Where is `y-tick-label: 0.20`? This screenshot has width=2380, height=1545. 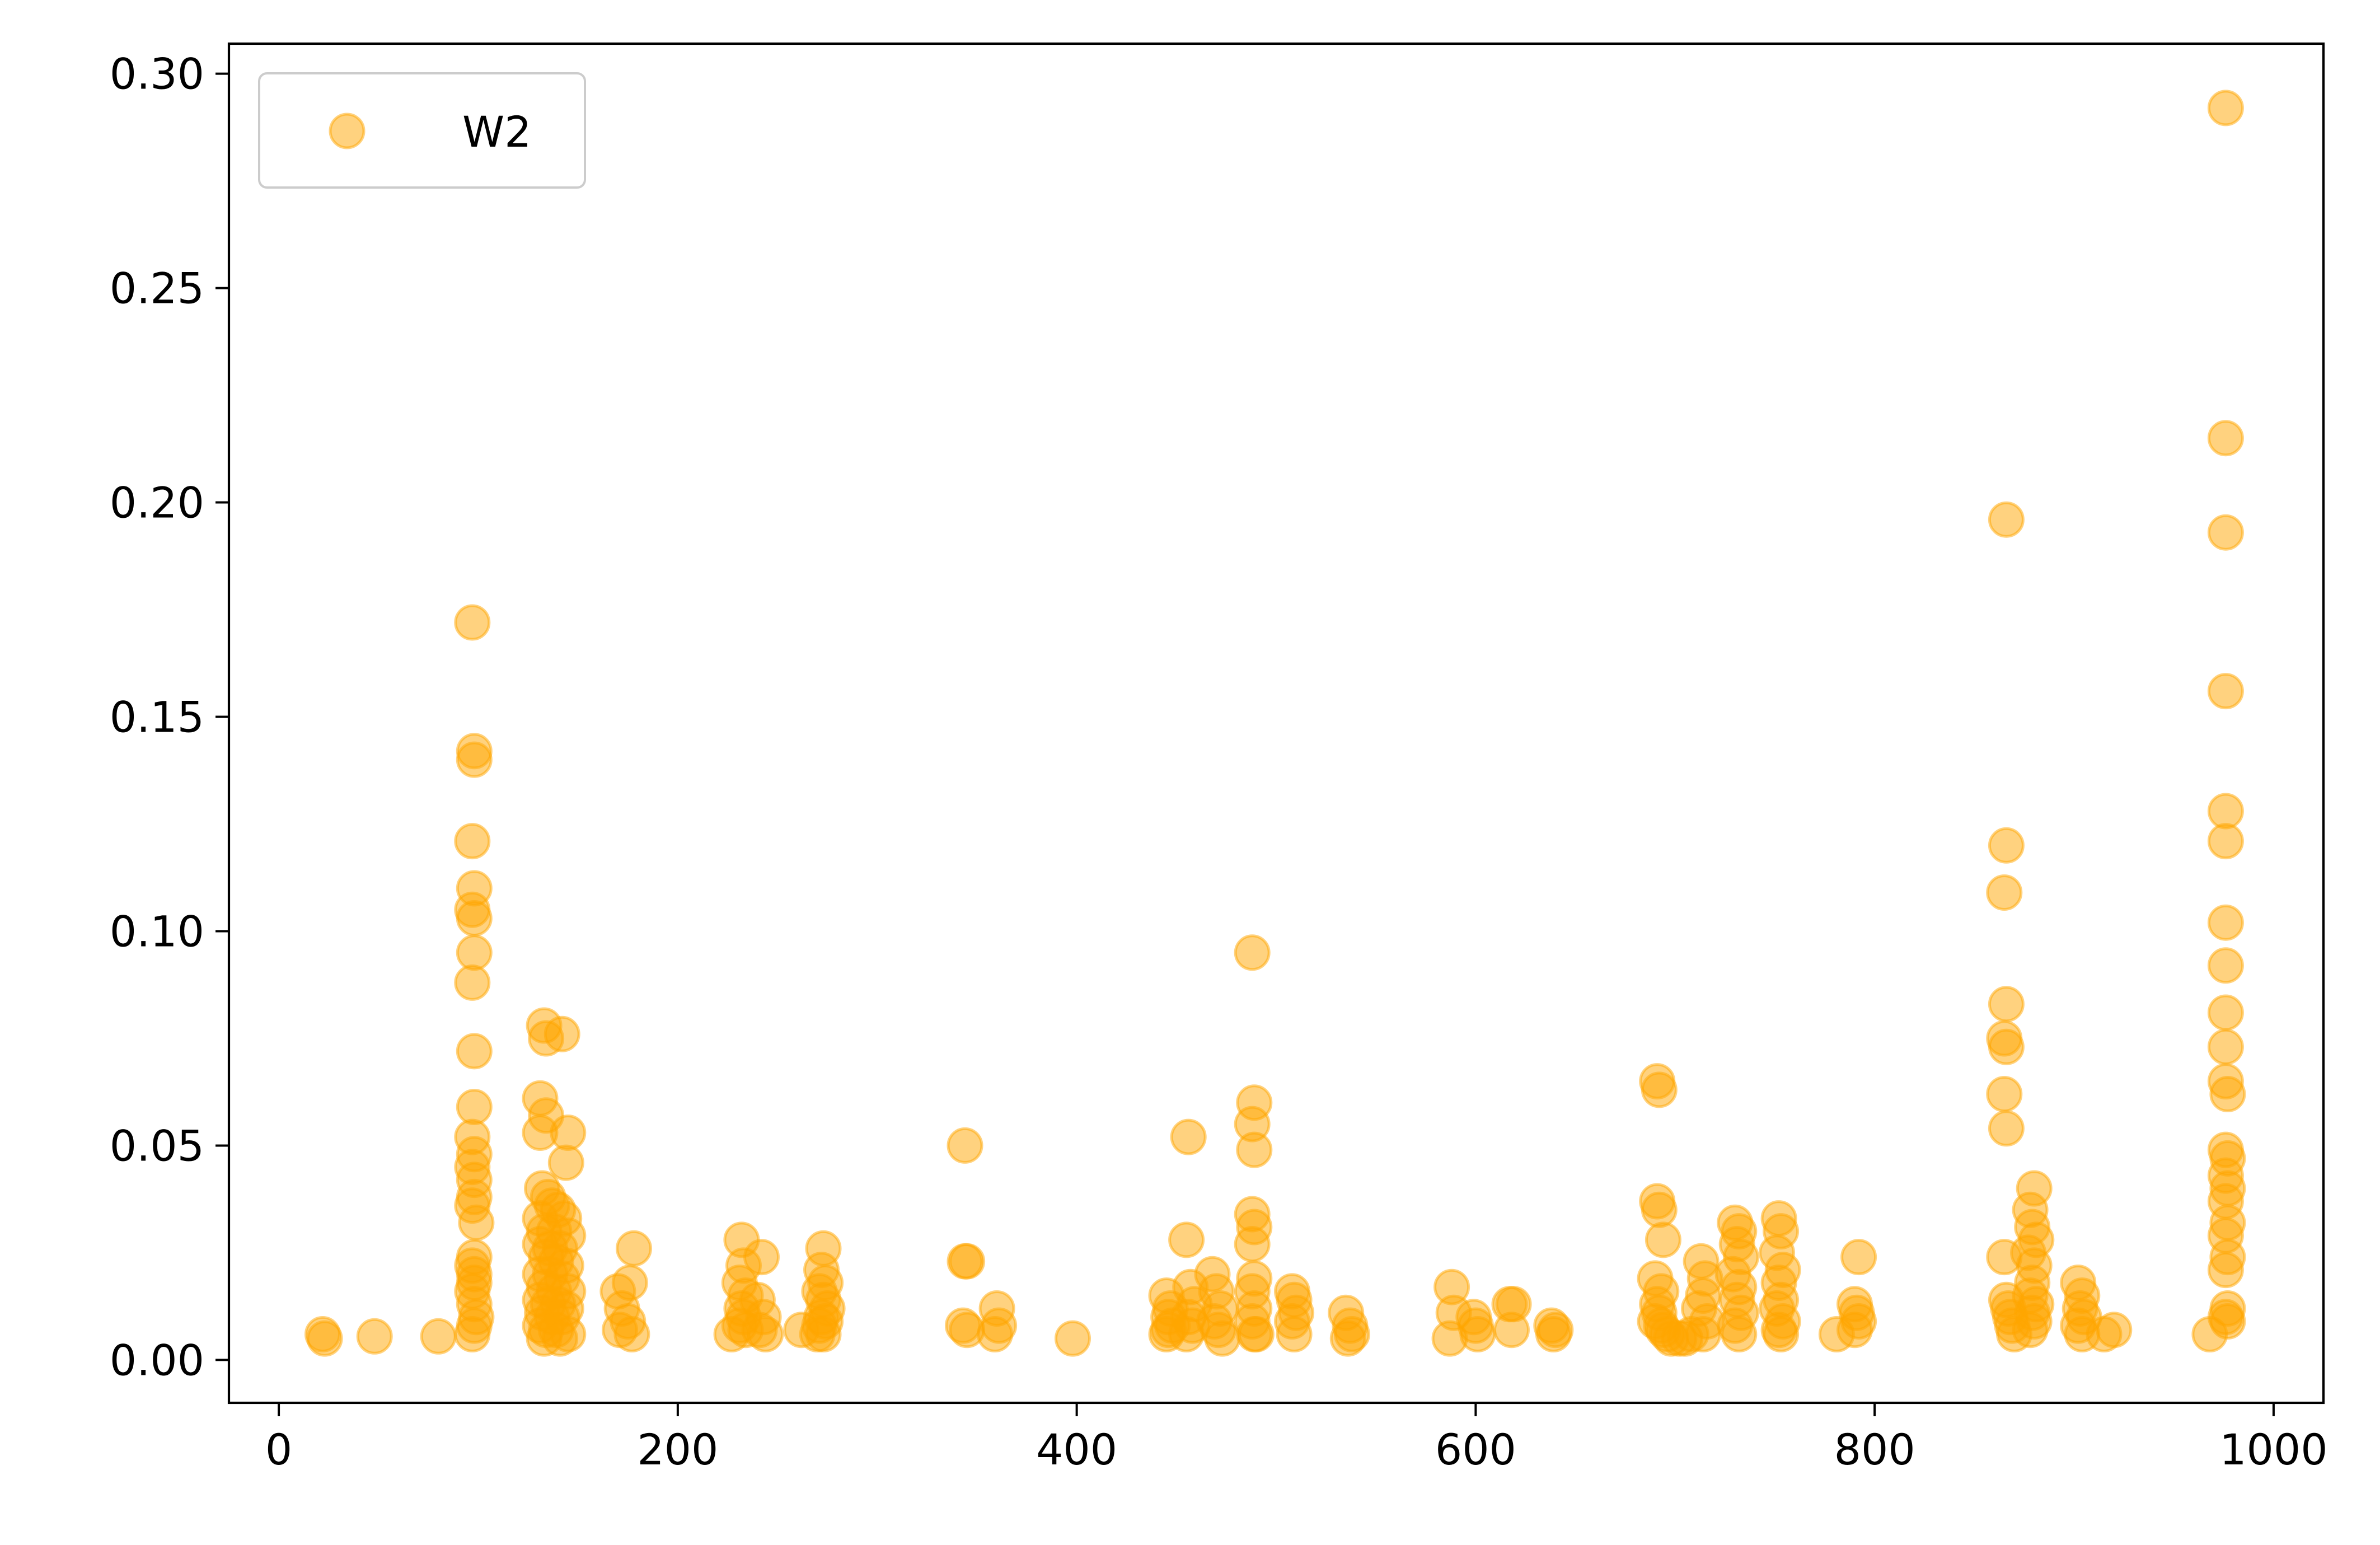 y-tick-label: 0.20 is located at coordinates (157, 503).